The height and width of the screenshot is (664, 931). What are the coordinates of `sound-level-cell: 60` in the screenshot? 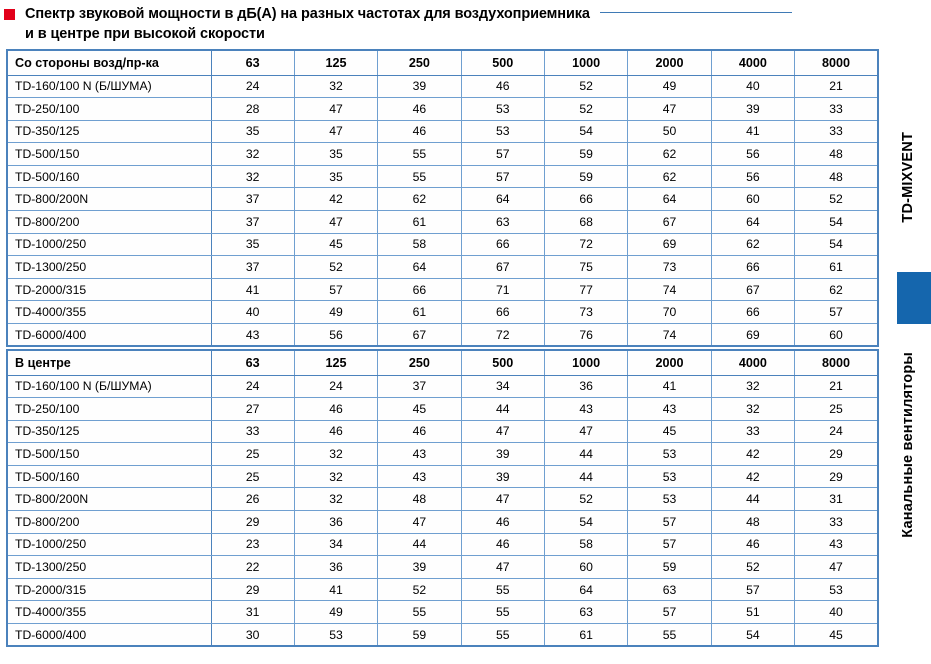 It's located at (837, 335).